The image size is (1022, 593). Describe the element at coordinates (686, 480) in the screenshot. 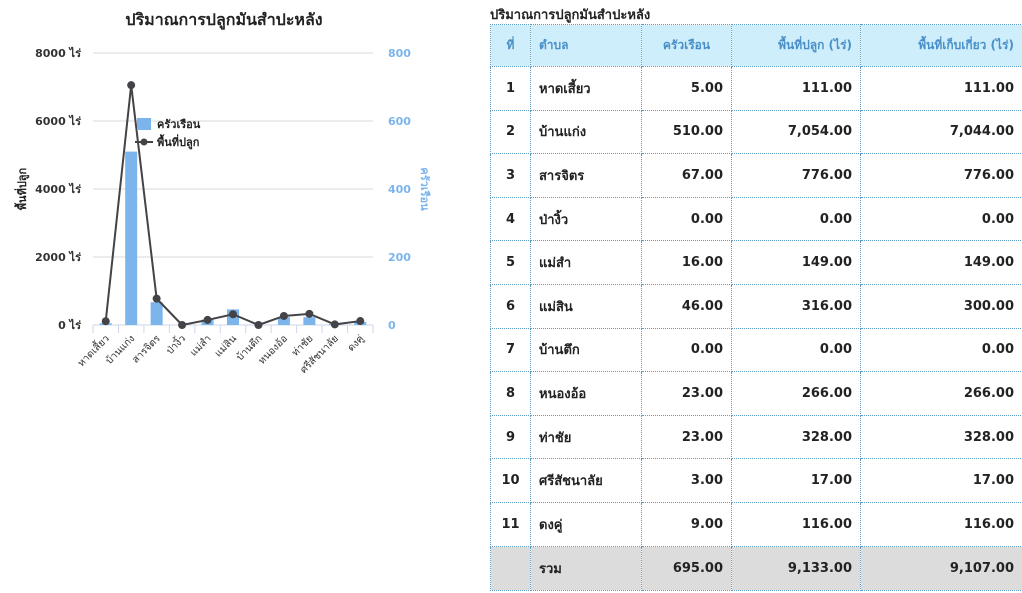

I see `row-families-cell: 3.00` at that location.